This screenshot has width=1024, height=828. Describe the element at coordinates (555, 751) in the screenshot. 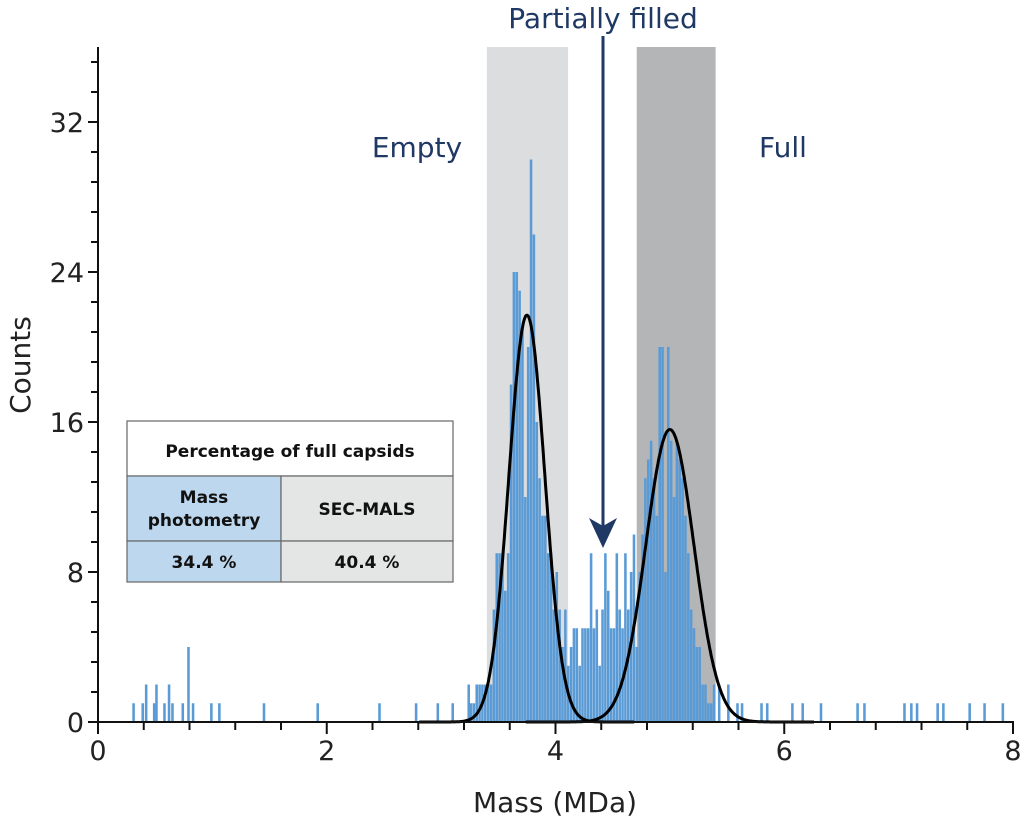

I see `x-tick-label: 4` at that location.